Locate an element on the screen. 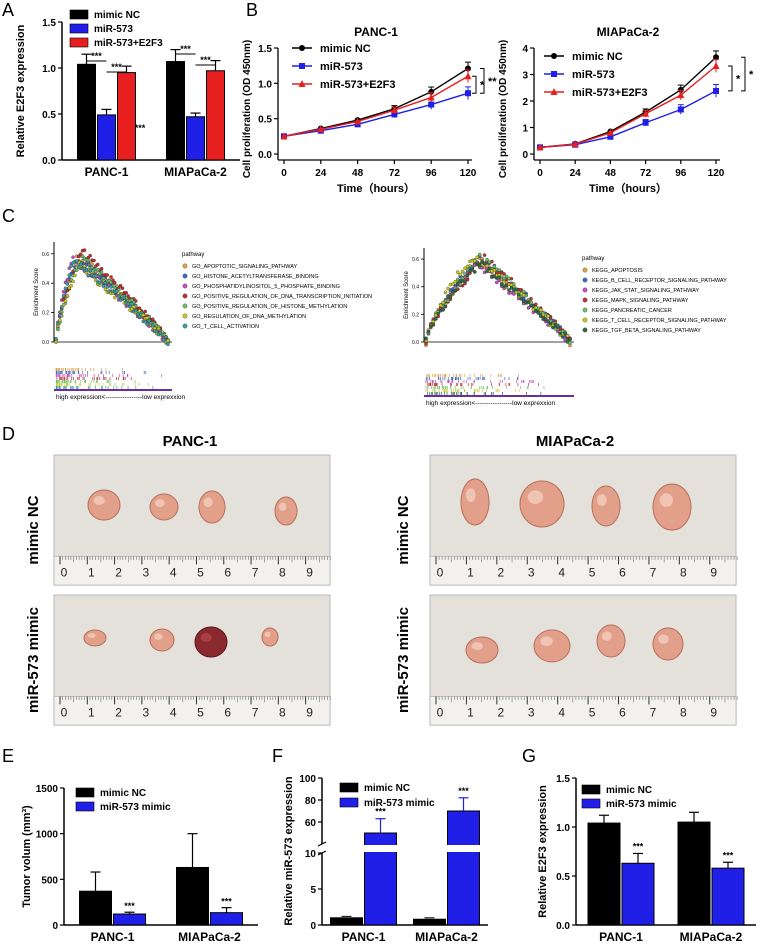 Image resolution: width=765 pixels, height=948 pixels. y-tick-label: 80 is located at coordinates (311, 801).